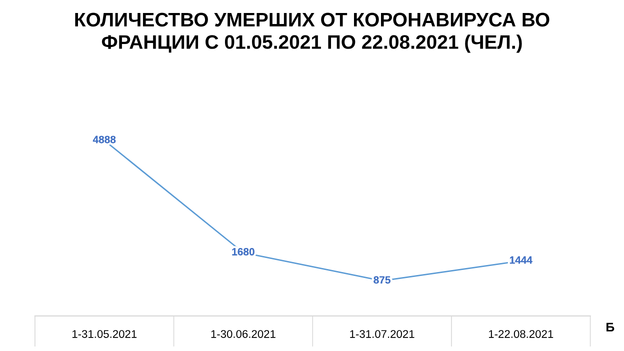  Describe the element at coordinates (104, 140) in the screenshot. I see `data-label: 4888` at that location.